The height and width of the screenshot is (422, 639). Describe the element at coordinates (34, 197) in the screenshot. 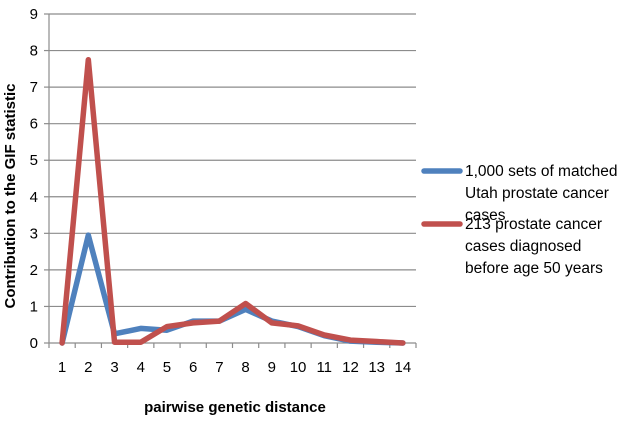

I see `y-tick-label: 4` at that location.